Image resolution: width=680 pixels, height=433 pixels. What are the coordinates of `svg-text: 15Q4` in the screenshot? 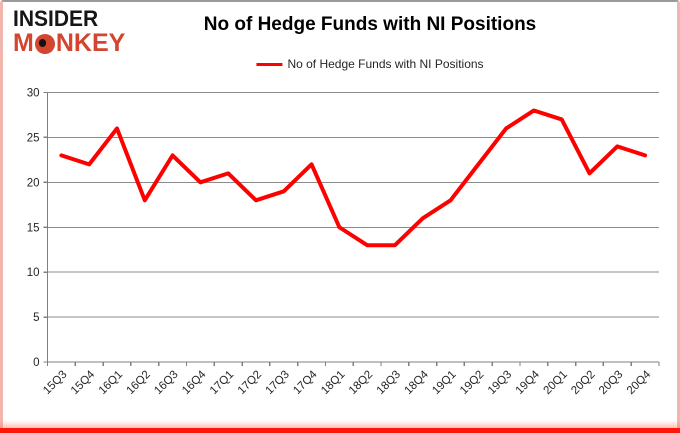 It's located at (83, 382).